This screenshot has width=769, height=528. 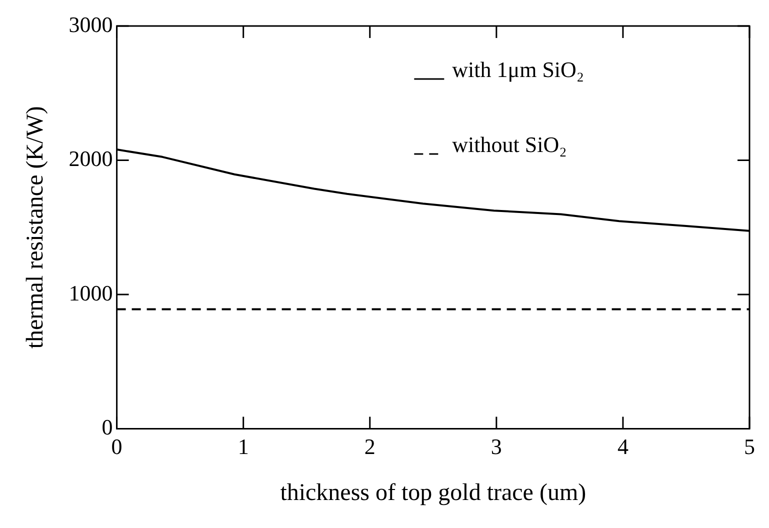 What do you see at coordinates (35, 227) in the screenshot?
I see `y-axis-title: thermal resistance (K/W)` at bounding box center [35, 227].